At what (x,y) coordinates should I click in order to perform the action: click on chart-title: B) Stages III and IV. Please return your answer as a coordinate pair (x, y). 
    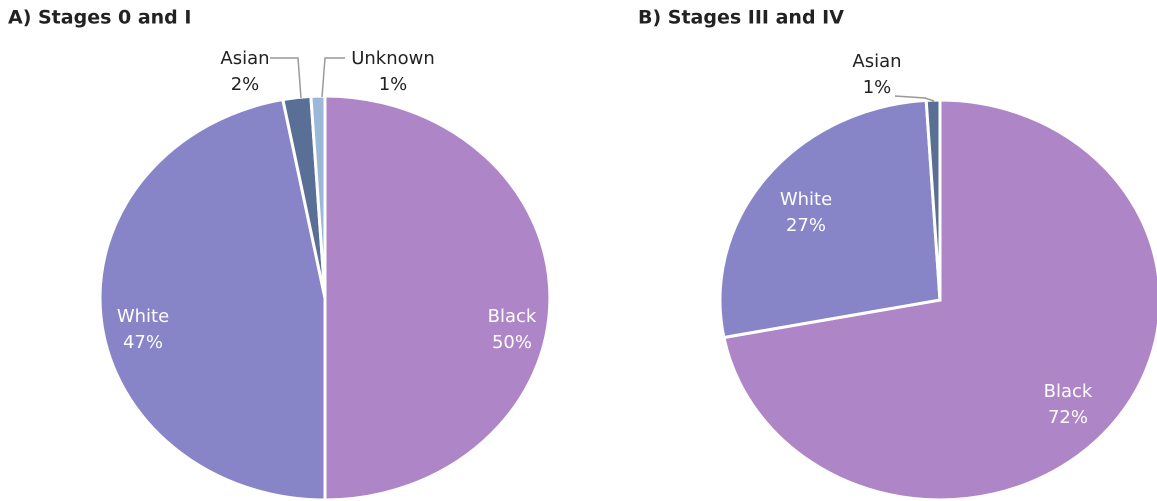
    Looking at the image, I should click on (741, 18).